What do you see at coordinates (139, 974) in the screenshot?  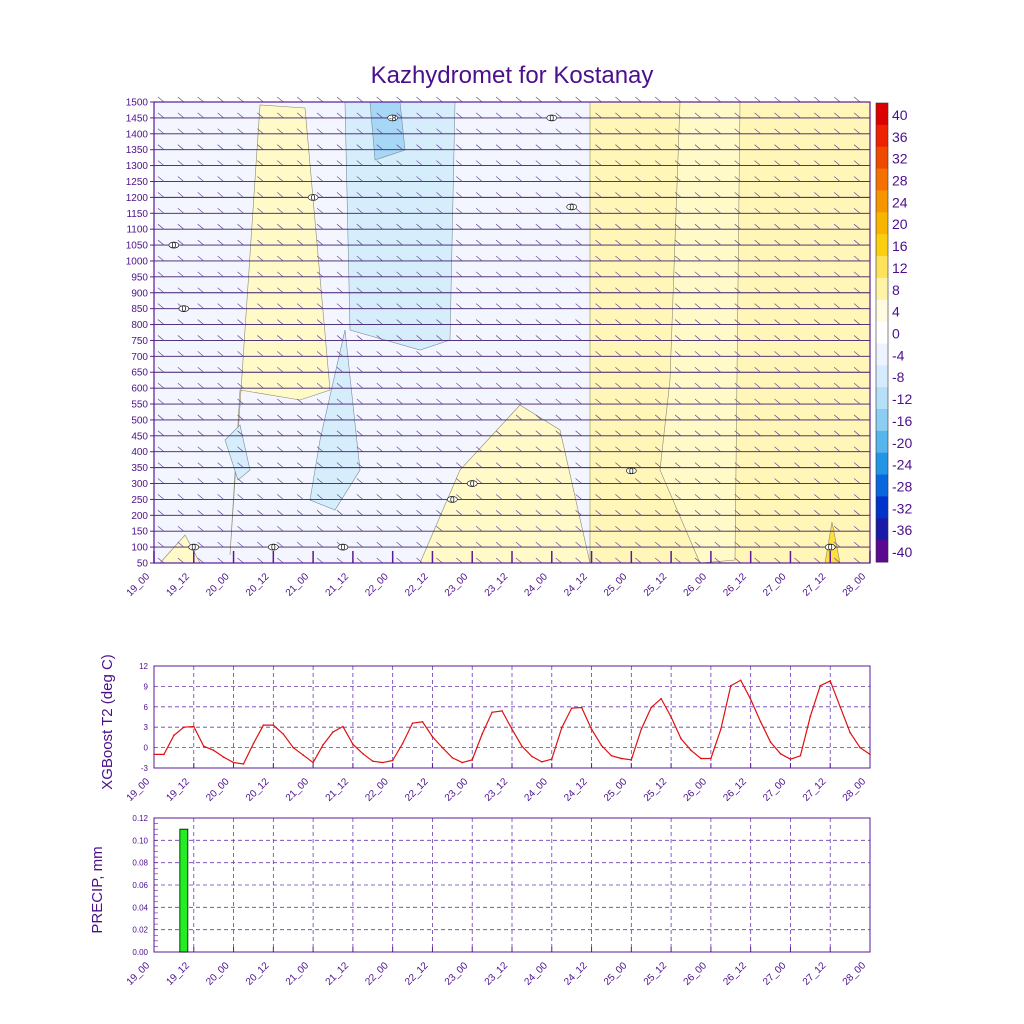 I see `x-tick-label: 19_00` at bounding box center [139, 974].